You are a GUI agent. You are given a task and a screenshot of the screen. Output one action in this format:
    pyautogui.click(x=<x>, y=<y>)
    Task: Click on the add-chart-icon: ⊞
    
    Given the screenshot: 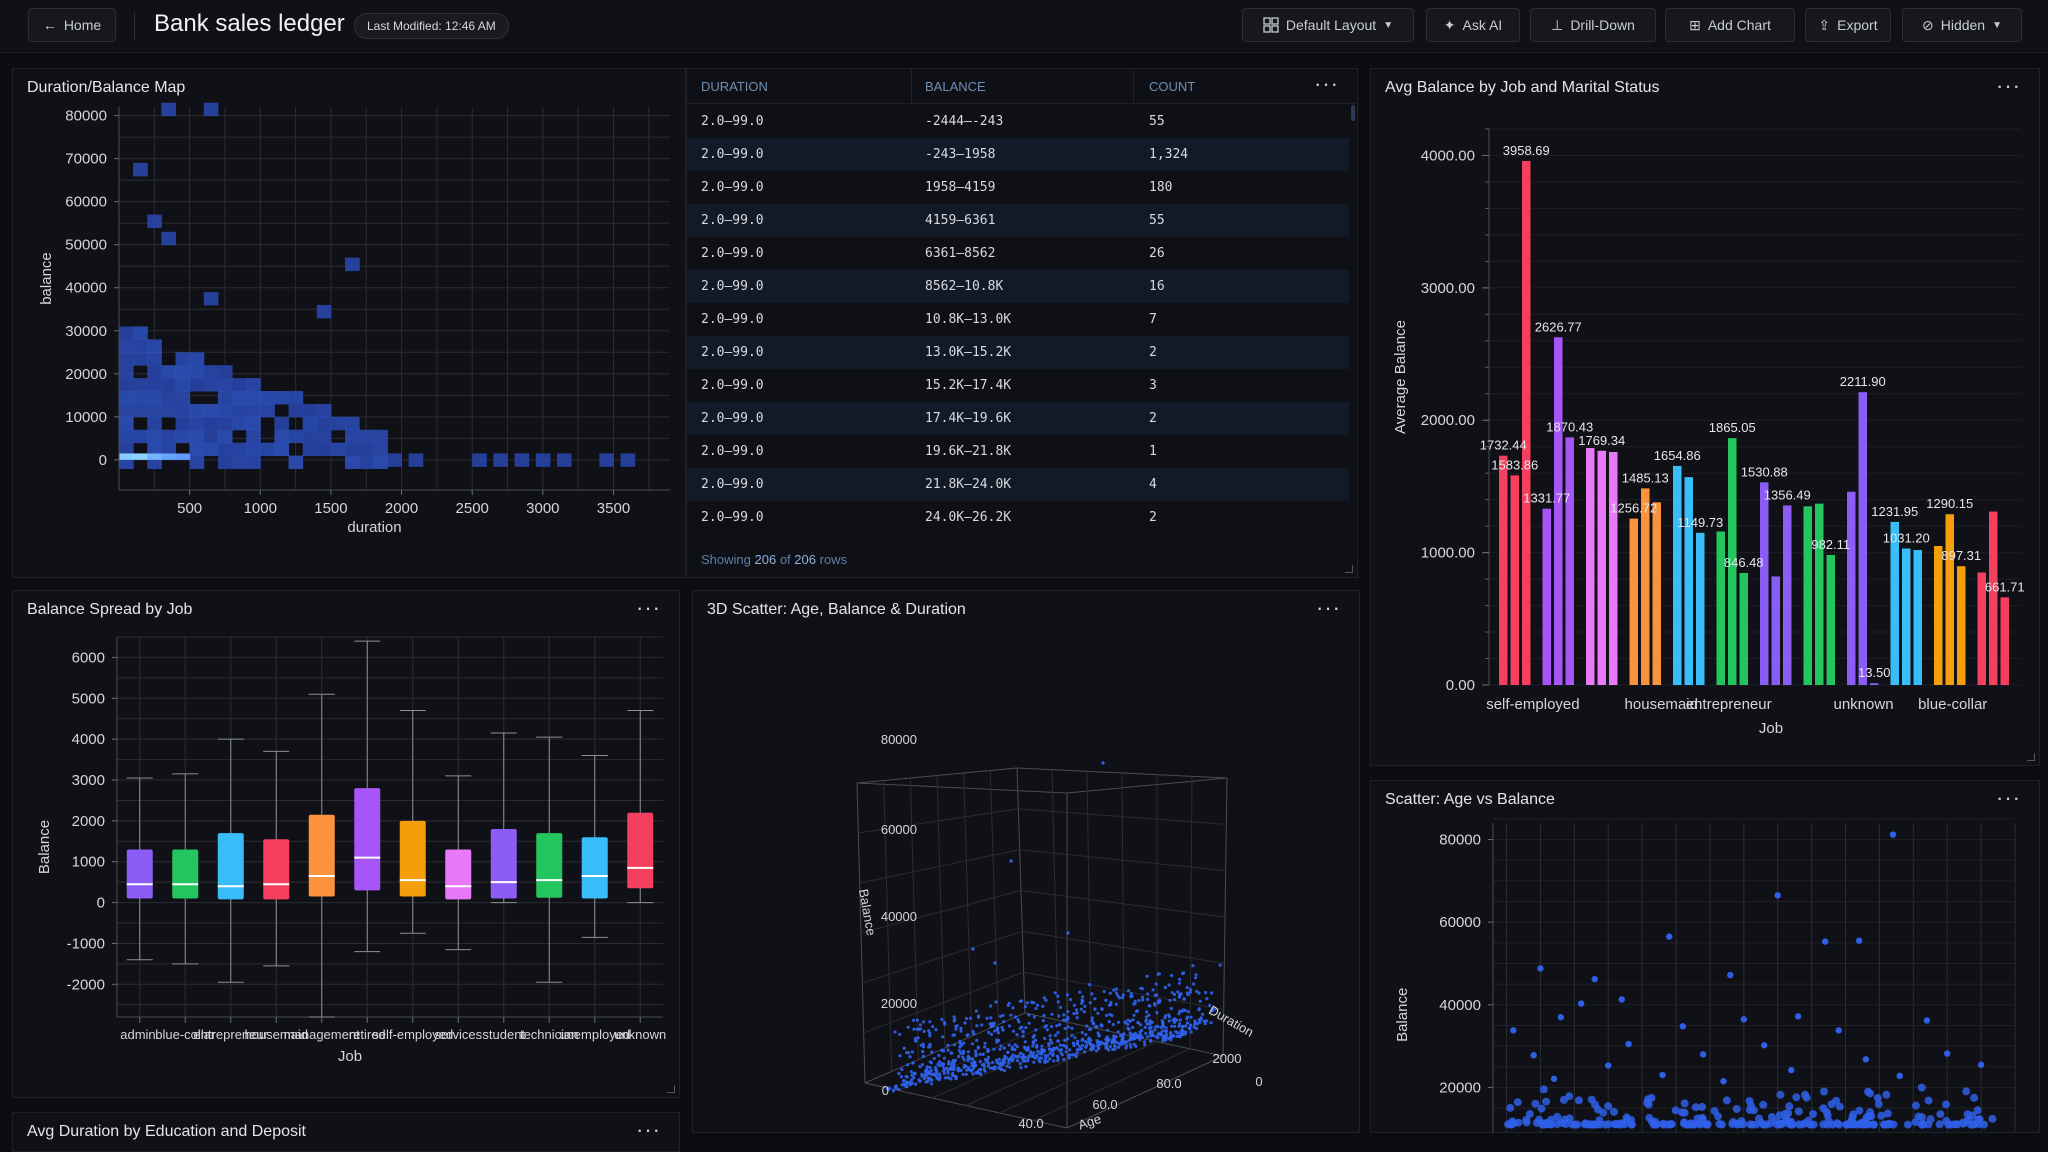 What is the action you would take?
    pyautogui.click(x=1695, y=24)
    